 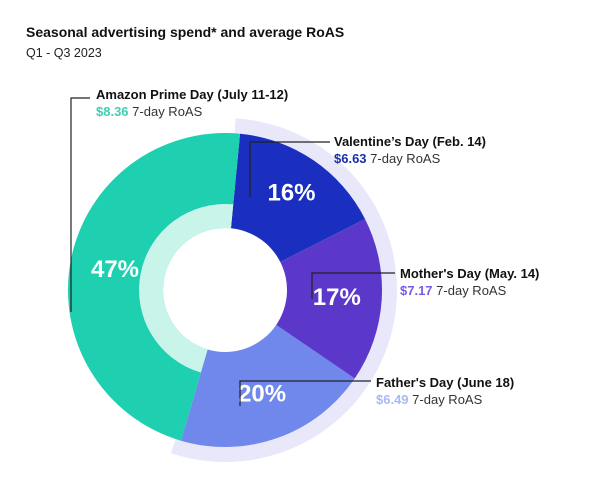 What do you see at coordinates (80, 204) in the screenshot?
I see `leader-line-prime-day` at bounding box center [80, 204].